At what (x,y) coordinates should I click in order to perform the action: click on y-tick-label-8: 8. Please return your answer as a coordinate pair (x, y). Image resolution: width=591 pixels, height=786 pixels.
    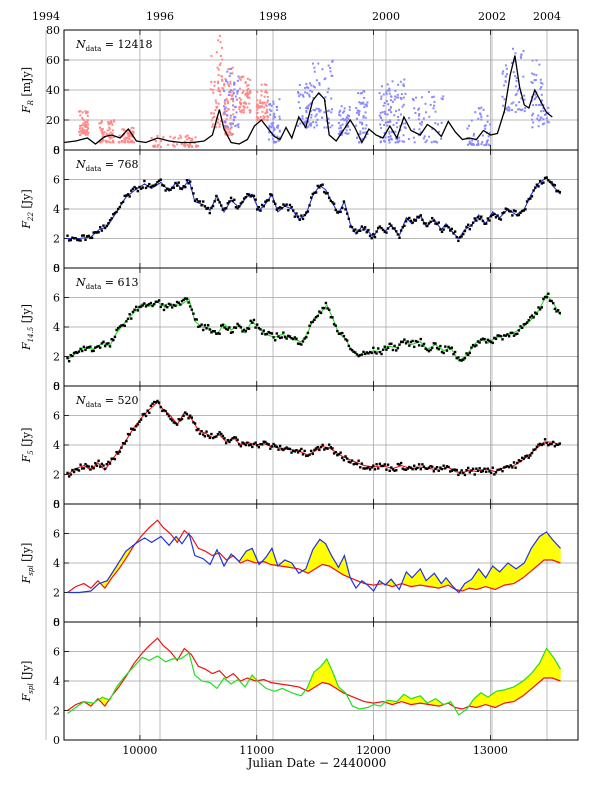
    Looking at the image, I should click on (56, 622).